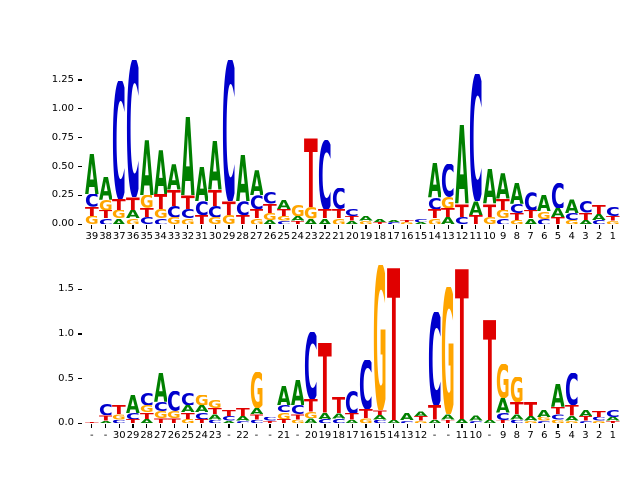  What do you see at coordinates (80, 195) in the screenshot?
I see `y-tick-mark` at bounding box center [80, 195].